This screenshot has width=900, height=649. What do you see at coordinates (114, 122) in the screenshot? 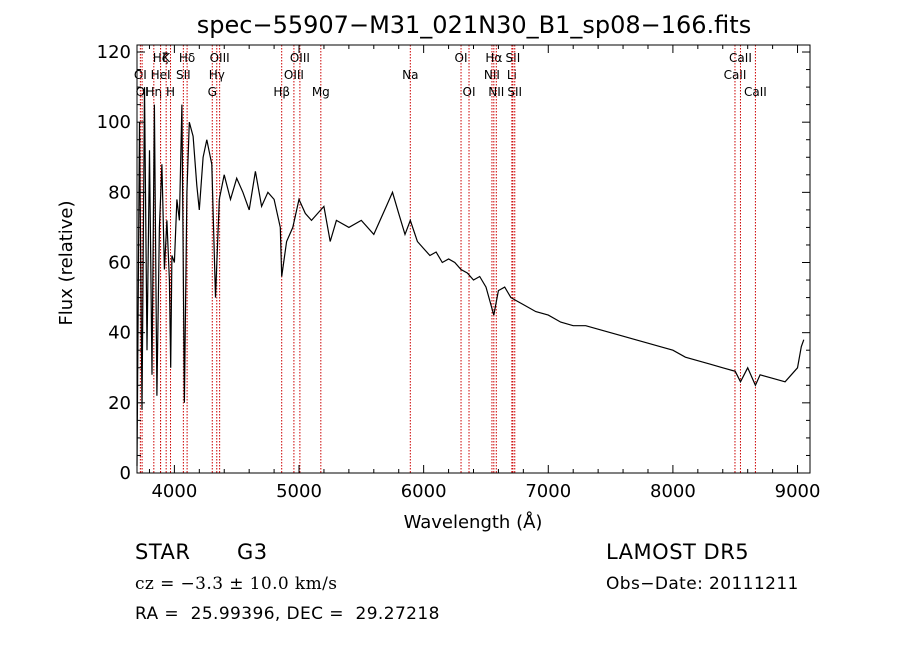
I see `y-tick-label: 100` at bounding box center [114, 122].